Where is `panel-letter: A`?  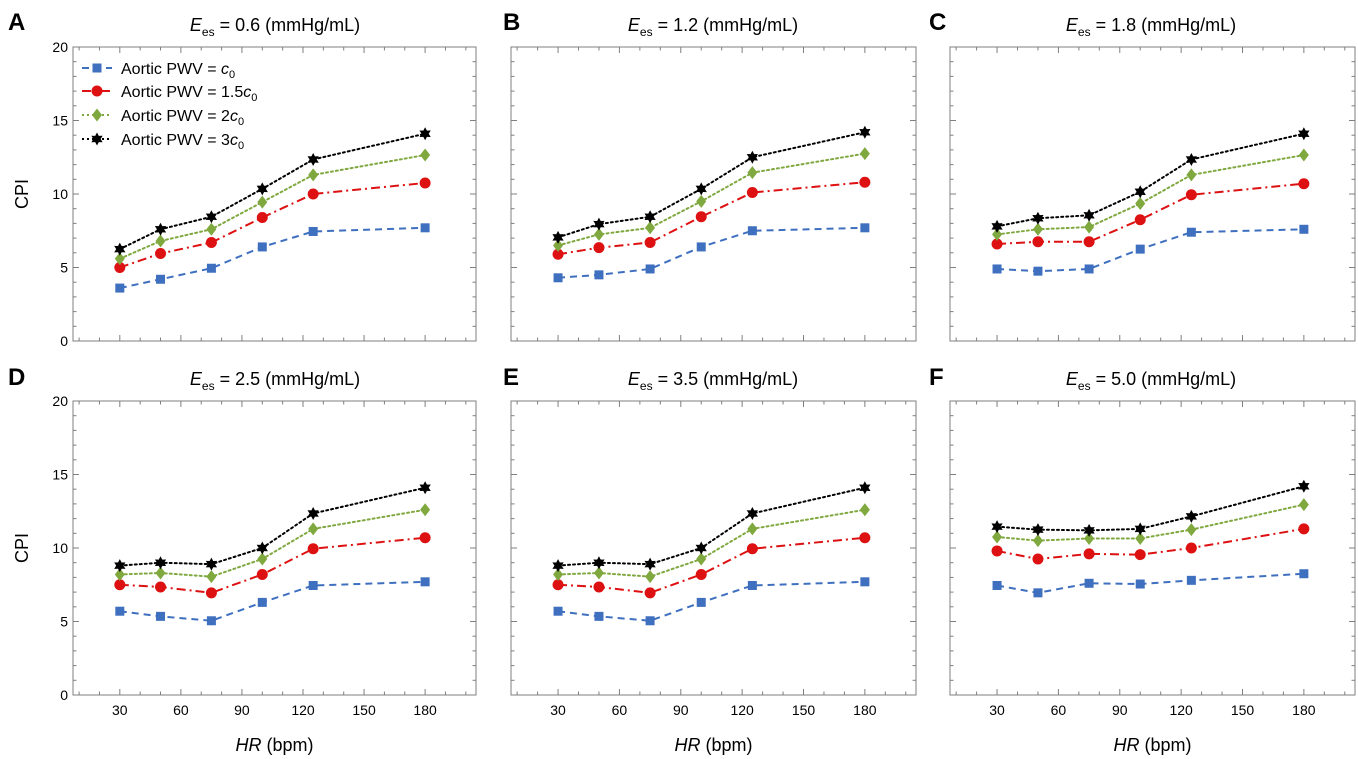
panel-letter: A is located at coordinates (16, 22).